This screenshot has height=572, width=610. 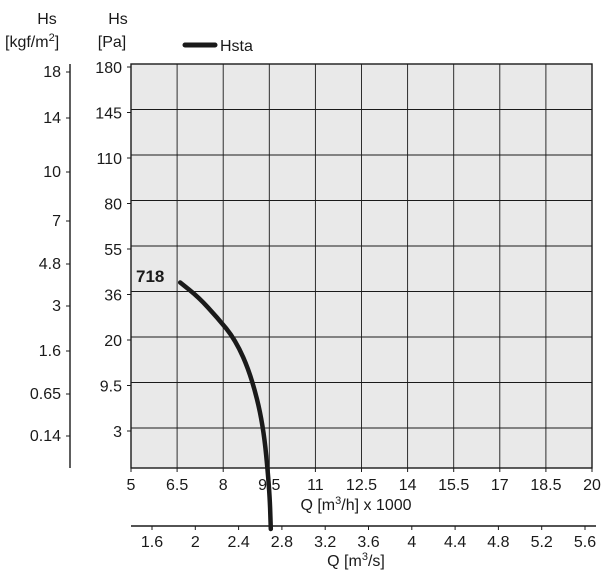 I want to click on inner-y-tick-label: 36, so click(x=113, y=296).